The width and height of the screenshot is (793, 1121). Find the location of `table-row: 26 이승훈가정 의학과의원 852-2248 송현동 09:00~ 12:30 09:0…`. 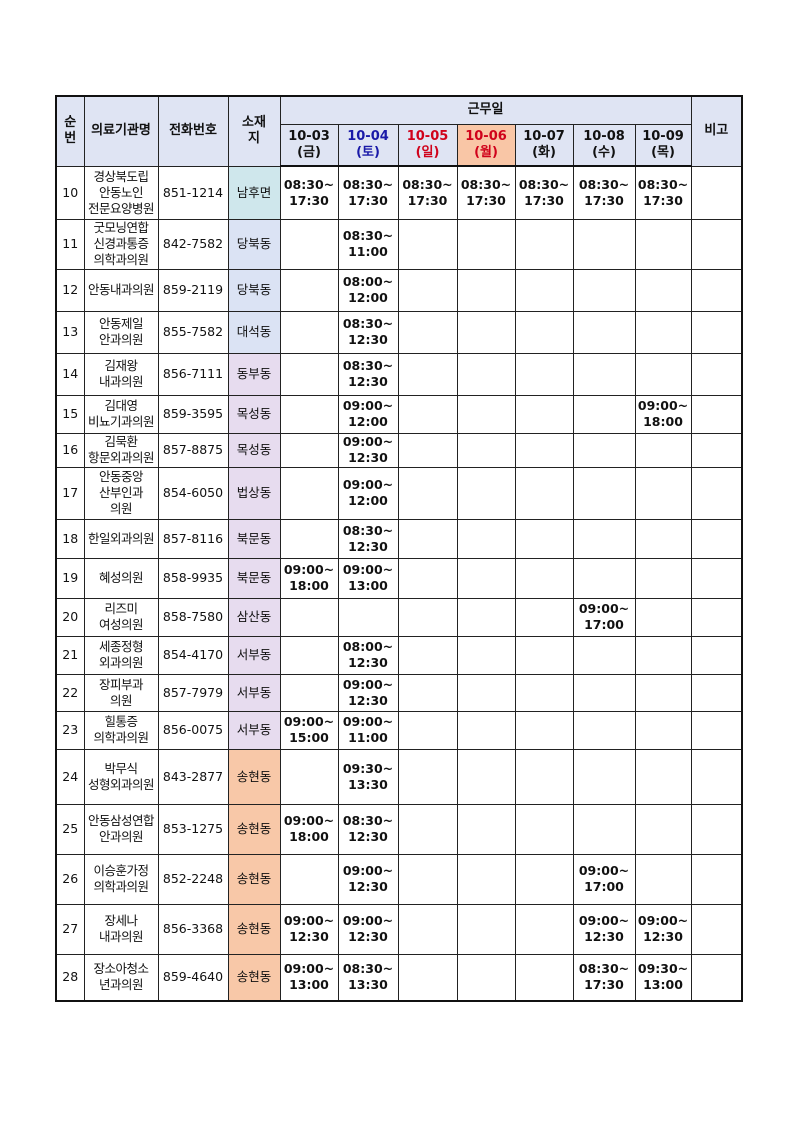

table-row: 26 이승훈가정 의학과의원 852-2248 송현동 09:00~ 12:30 09:0… is located at coordinates (399, 879).